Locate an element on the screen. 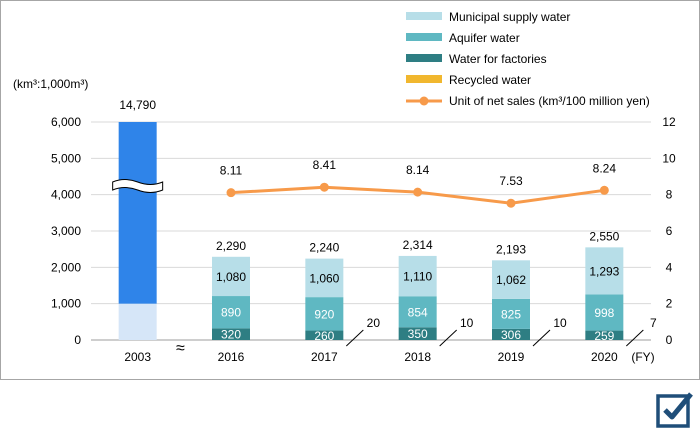 Image resolution: width=700 pixels, height=436 pixels. data-label-factories: 260 is located at coordinates (324, 336).